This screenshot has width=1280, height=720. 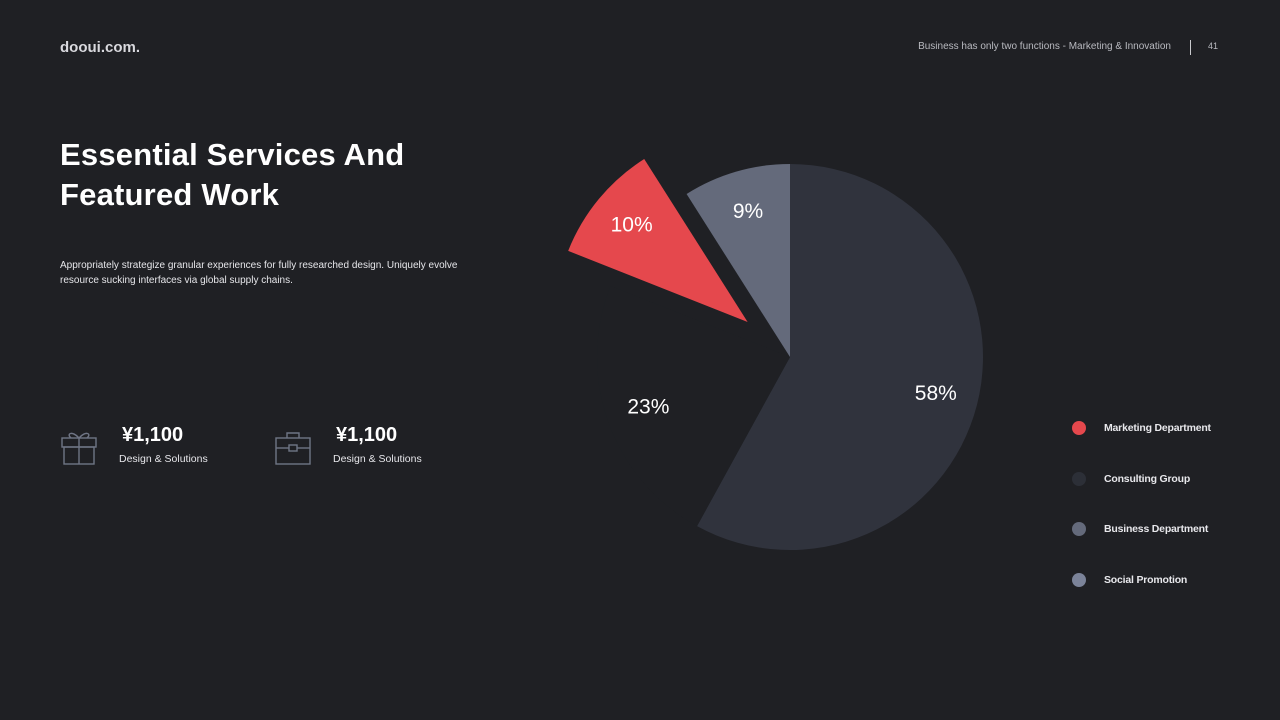 What do you see at coordinates (632, 225) in the screenshot?
I see `slice-label: 10%` at bounding box center [632, 225].